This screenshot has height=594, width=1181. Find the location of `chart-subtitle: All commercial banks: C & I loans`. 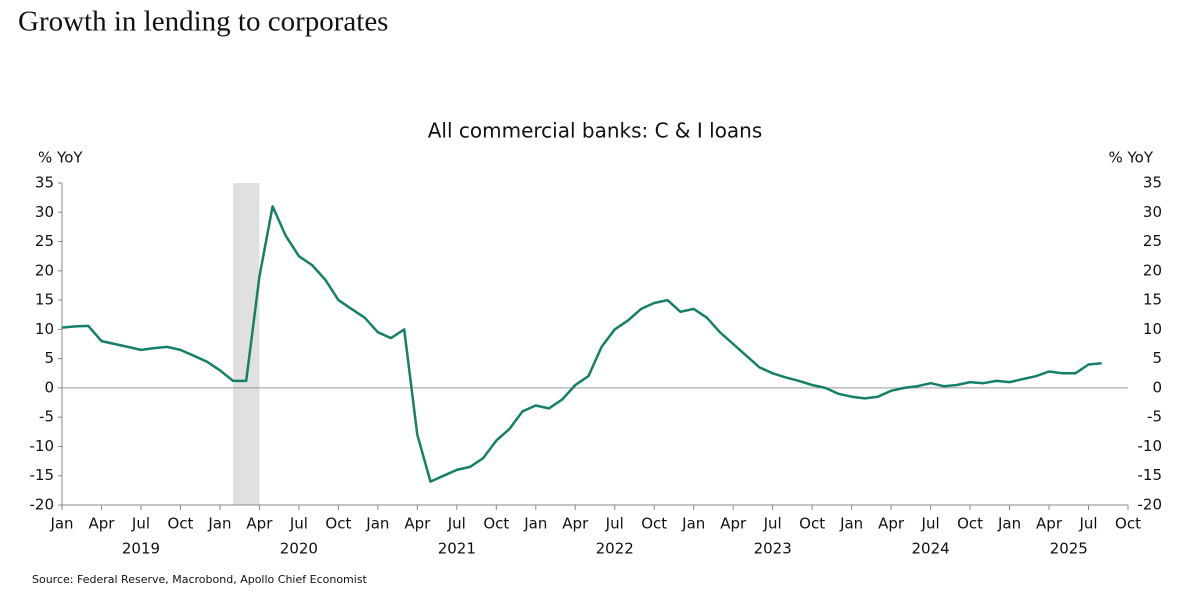

chart-subtitle: All commercial banks: C & I loans is located at coordinates (595, 131).